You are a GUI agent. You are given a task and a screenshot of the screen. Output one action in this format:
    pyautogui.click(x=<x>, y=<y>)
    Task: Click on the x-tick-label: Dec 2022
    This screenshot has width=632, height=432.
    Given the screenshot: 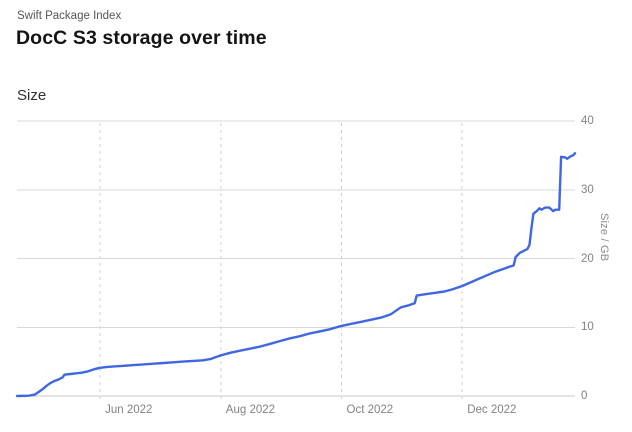 What is the action you would take?
    pyautogui.click(x=492, y=410)
    